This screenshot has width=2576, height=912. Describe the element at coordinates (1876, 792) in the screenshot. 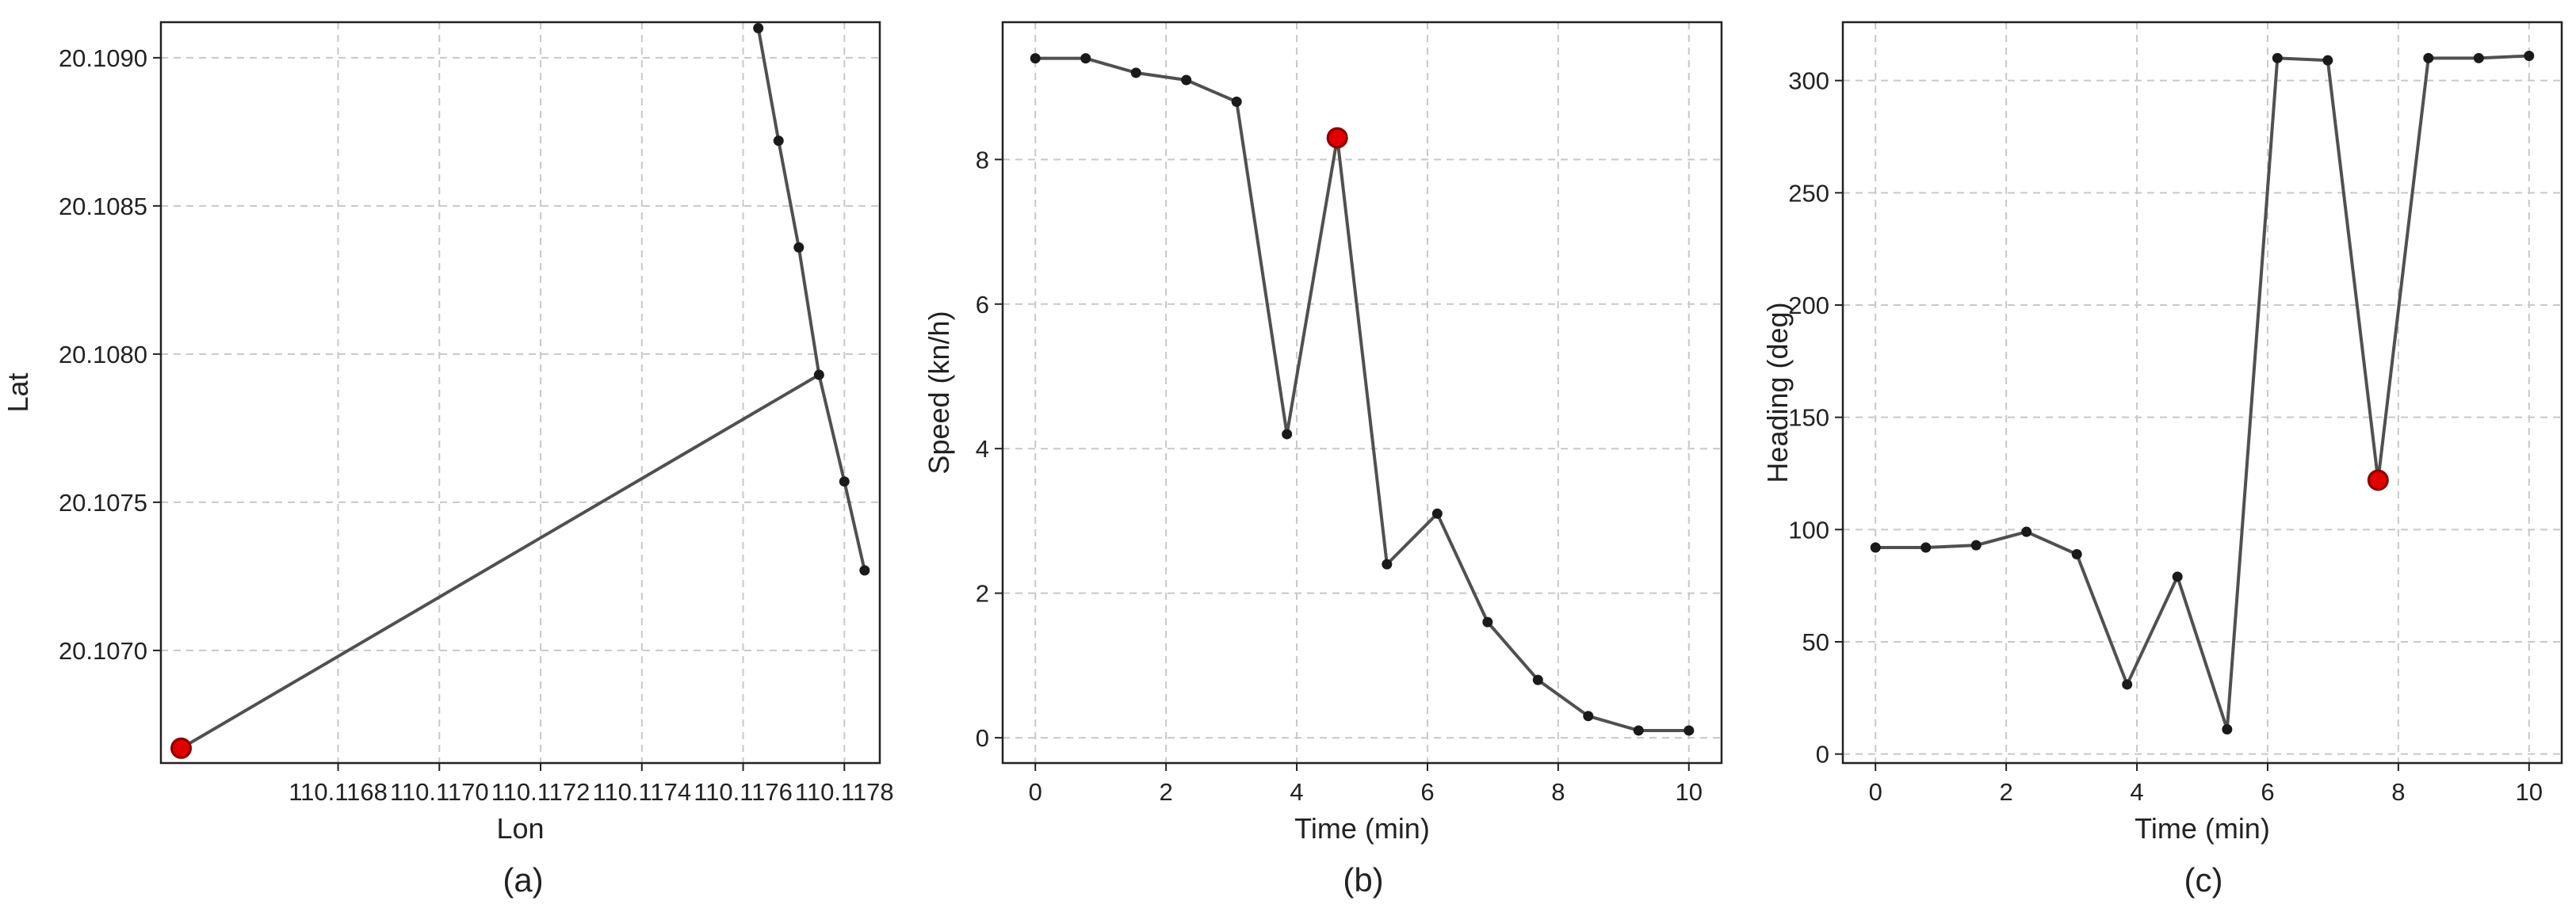

I see `panel-c-x-tick-label-0: 0` at that location.